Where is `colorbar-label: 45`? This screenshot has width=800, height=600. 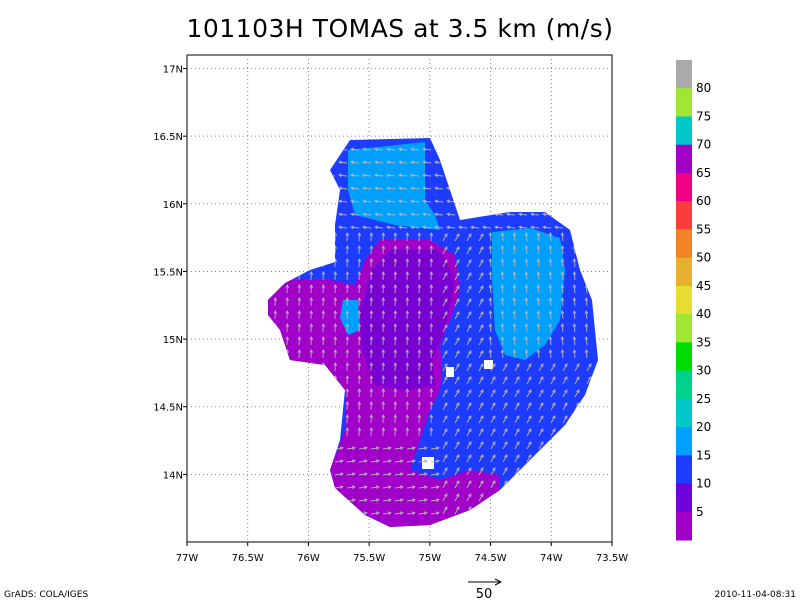 colorbar-label: 45 is located at coordinates (703, 286).